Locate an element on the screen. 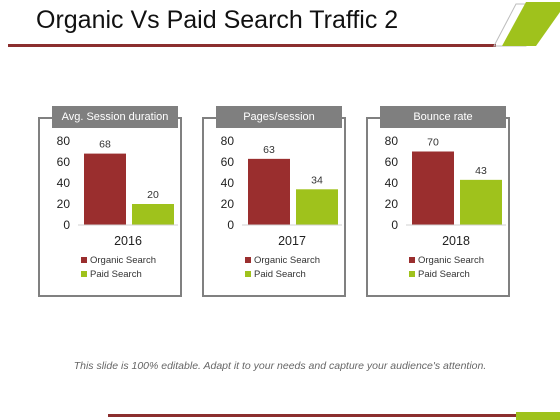 Image resolution: width=560 pixels, height=420 pixels. category-label: 2018 is located at coordinates (456, 241).